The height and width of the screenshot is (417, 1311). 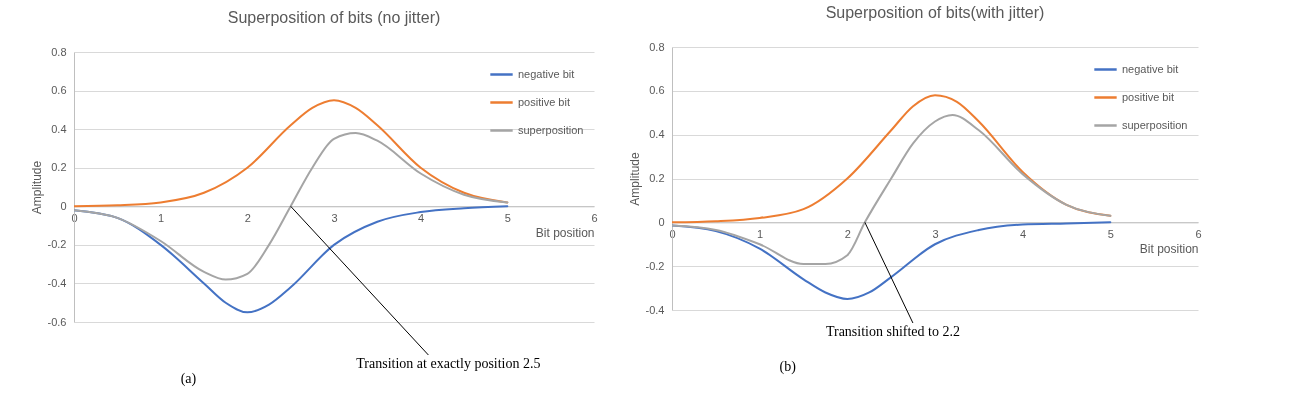 What do you see at coordinates (448, 363) in the screenshot?
I see `annotation: Transition at exactly position 2.5` at bounding box center [448, 363].